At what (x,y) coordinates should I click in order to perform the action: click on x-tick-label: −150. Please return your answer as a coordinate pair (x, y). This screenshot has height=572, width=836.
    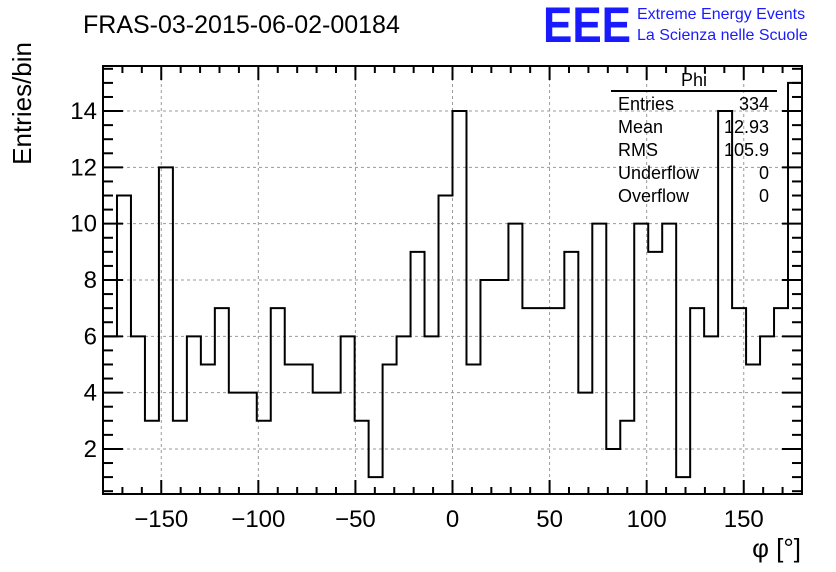
    Looking at the image, I should click on (161, 519).